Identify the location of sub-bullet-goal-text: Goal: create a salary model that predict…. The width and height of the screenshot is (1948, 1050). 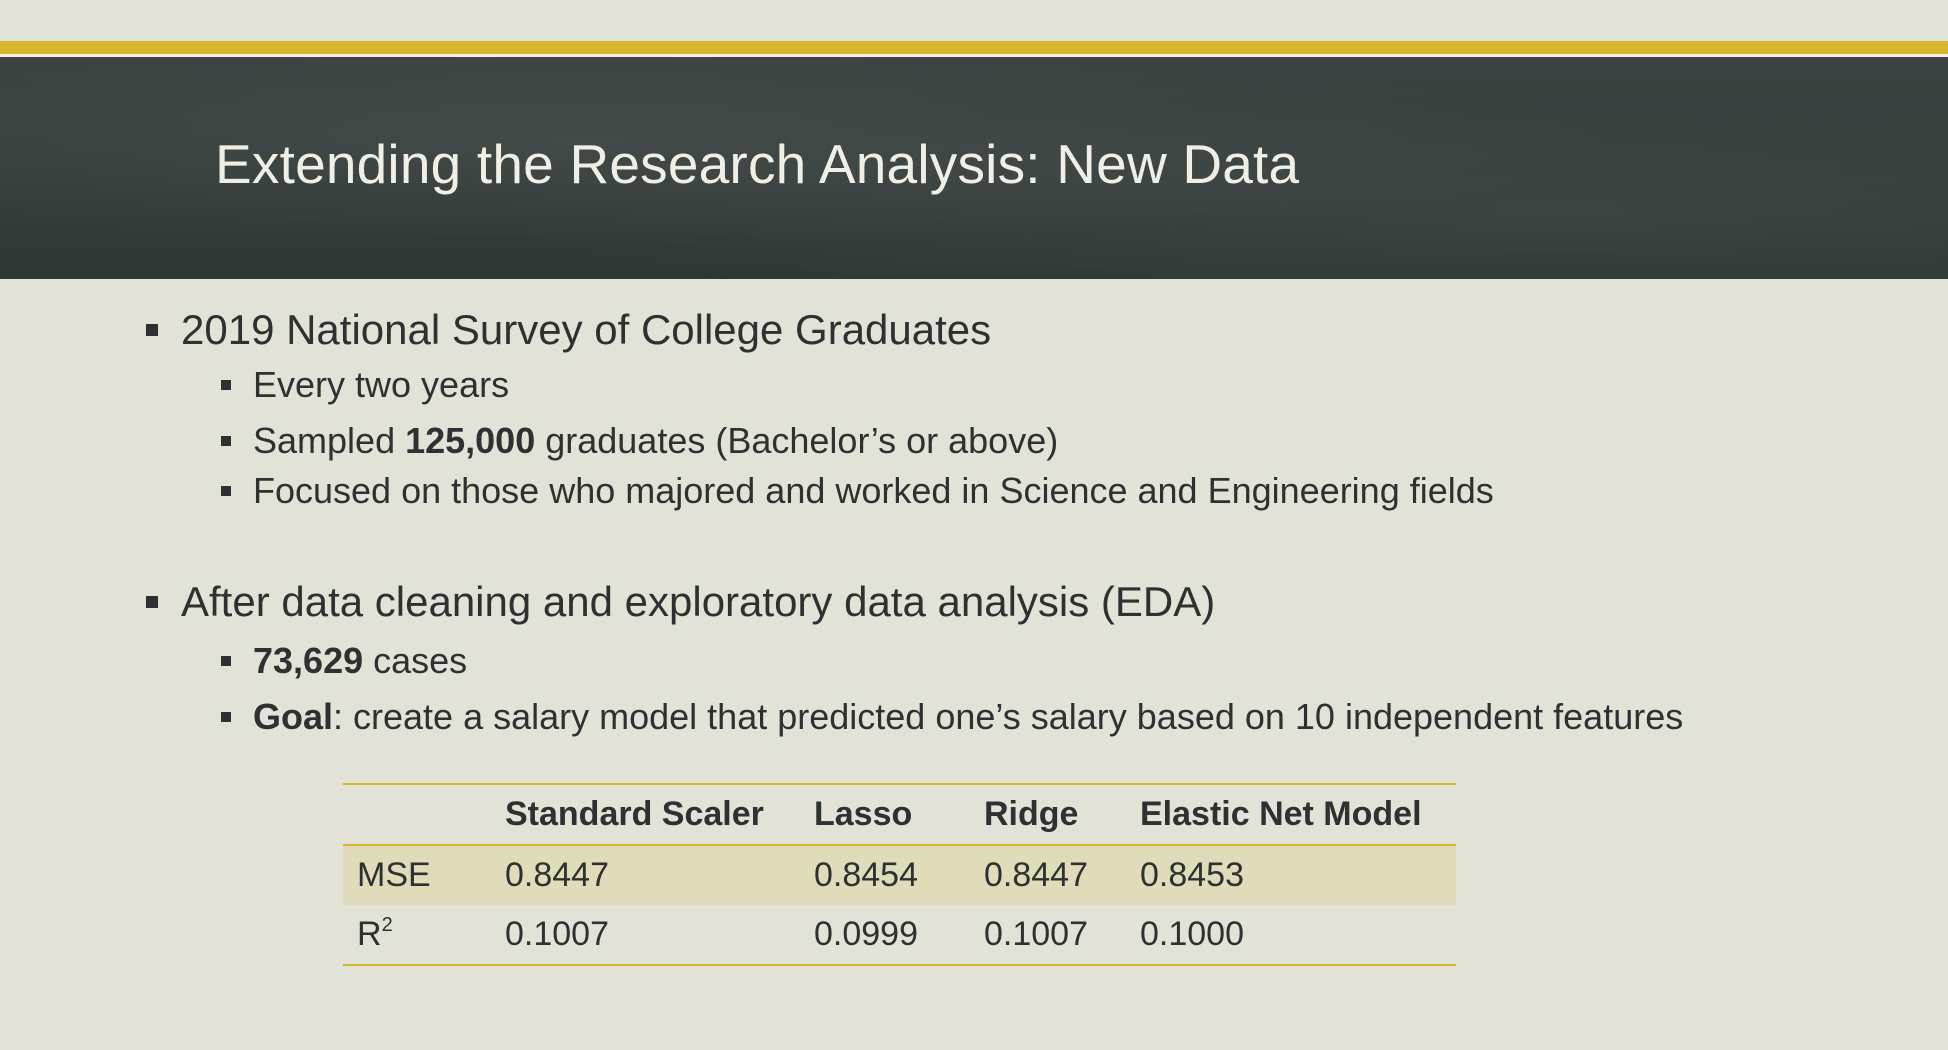
(968, 717).